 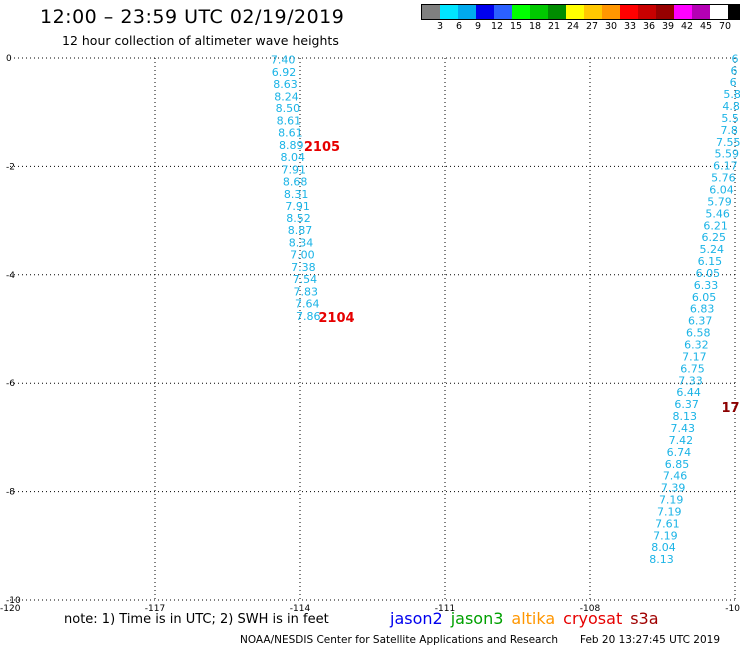 What do you see at coordinates (300, 609) in the screenshot?
I see `x-tick-label: -114` at bounding box center [300, 609].